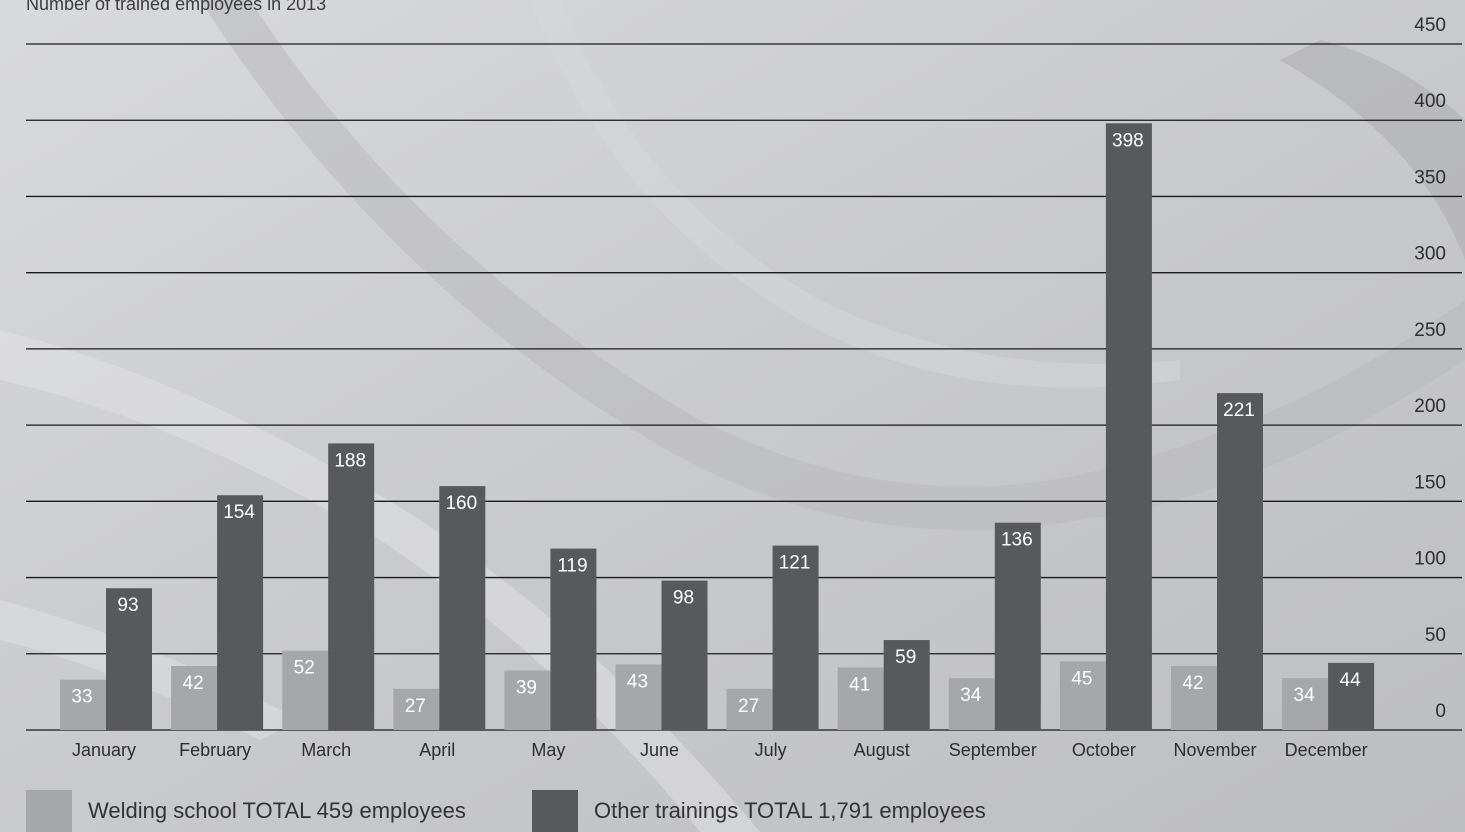  Describe the element at coordinates (795, 637) in the screenshot. I see `bar-other-july` at that location.